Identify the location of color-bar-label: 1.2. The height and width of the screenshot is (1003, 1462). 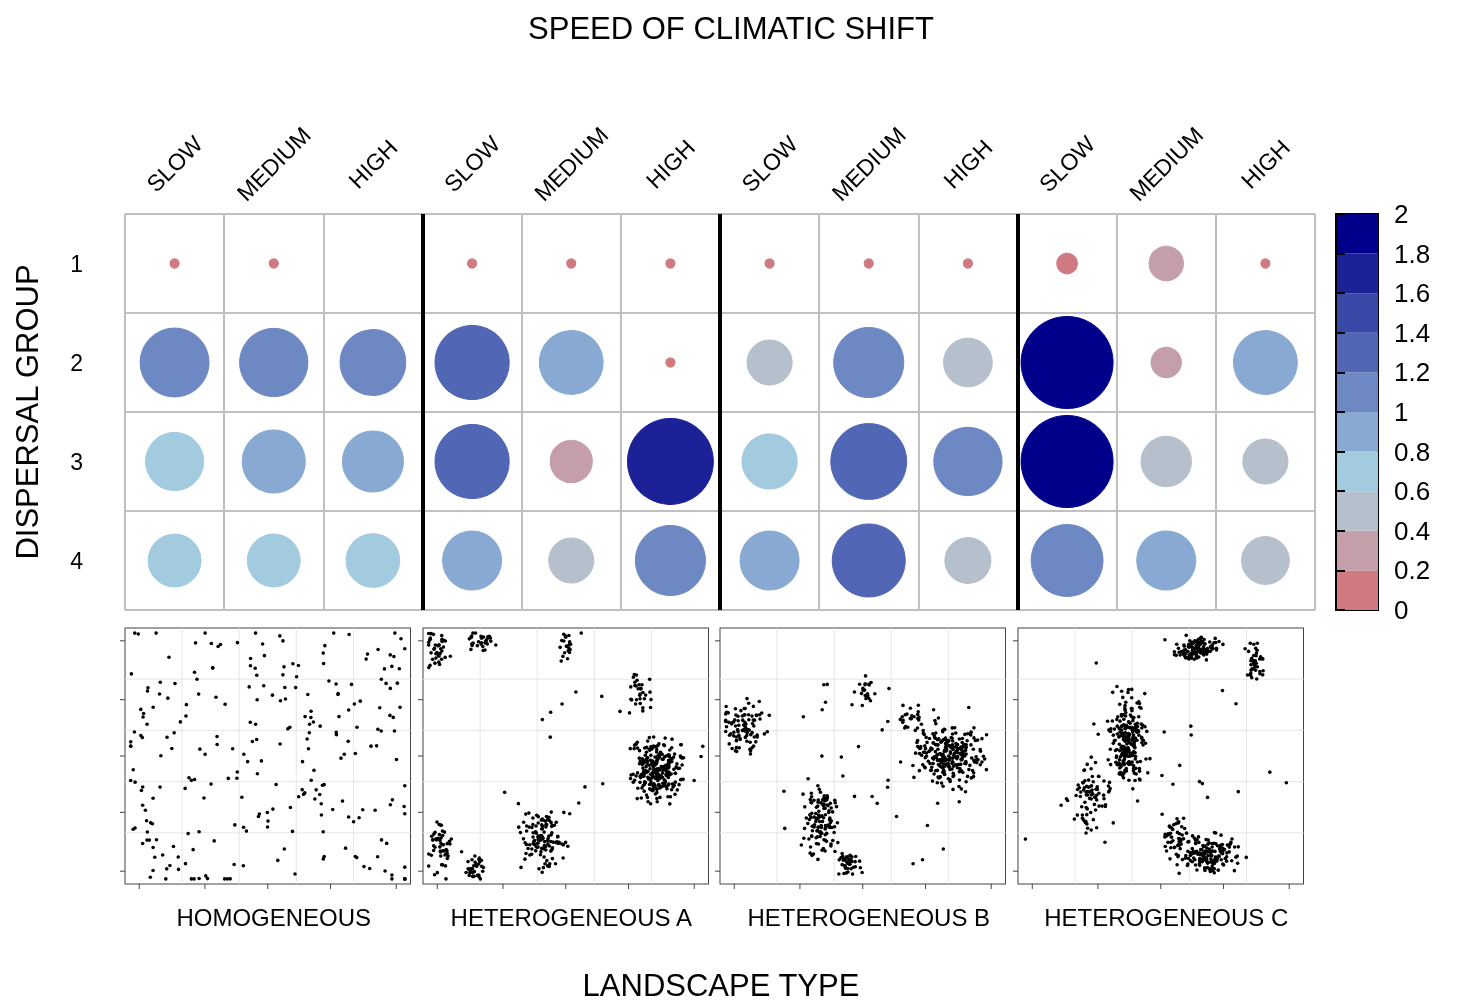
(1412, 372).